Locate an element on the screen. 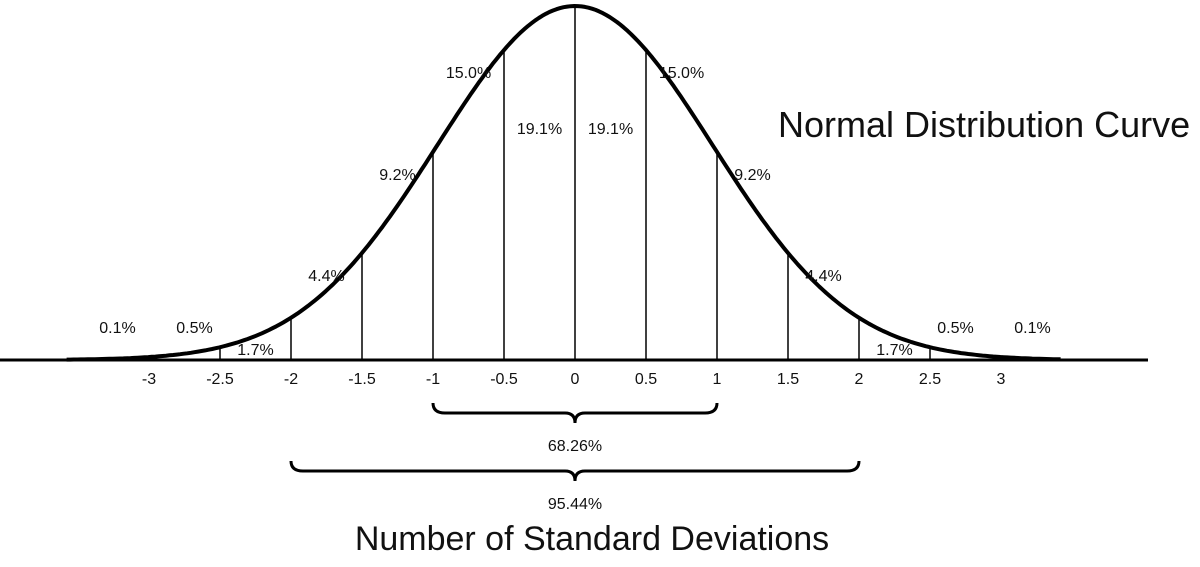 The height and width of the screenshot is (567, 1200). x-tick-label: 3 is located at coordinates (1001, 379).